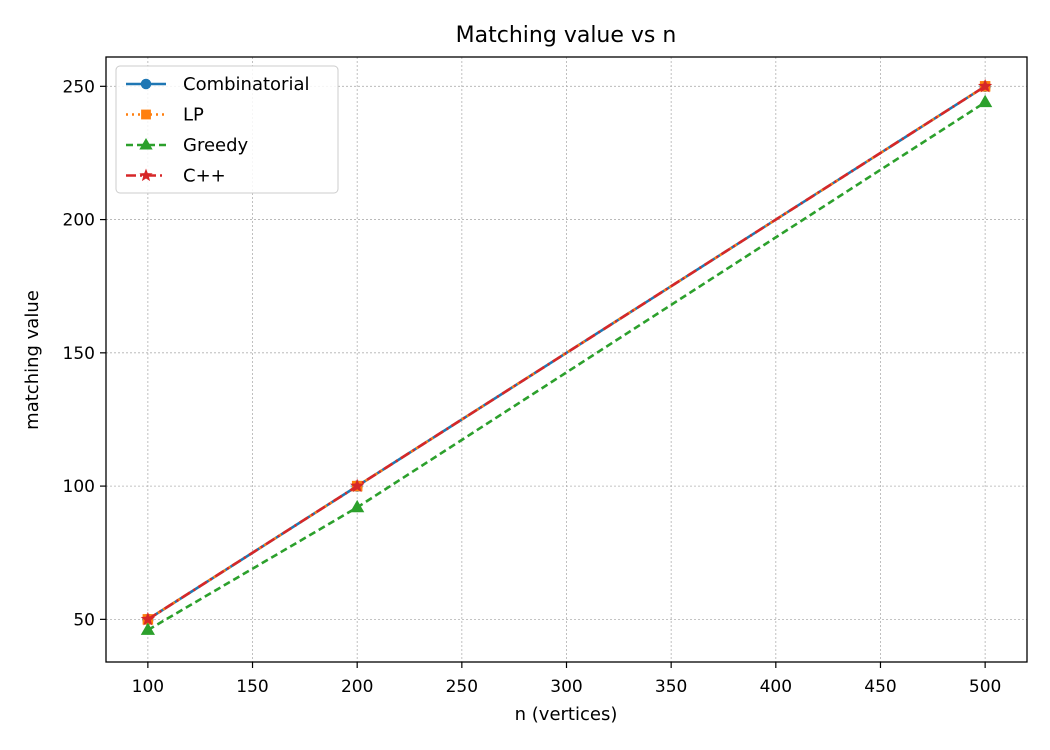 The image size is (1050, 750). I want to click on y-axis: 50 100 150 200 250, so click(84, 353).